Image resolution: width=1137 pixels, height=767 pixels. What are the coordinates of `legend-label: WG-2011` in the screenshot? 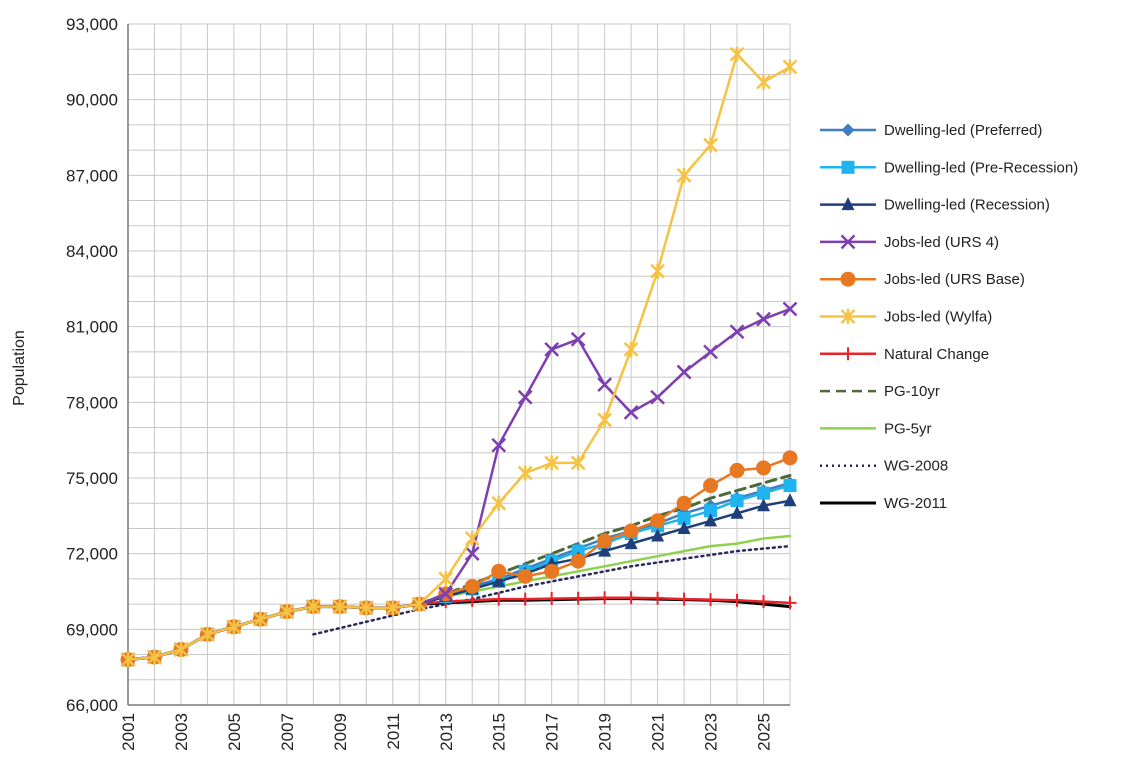 It's located at (915, 503).